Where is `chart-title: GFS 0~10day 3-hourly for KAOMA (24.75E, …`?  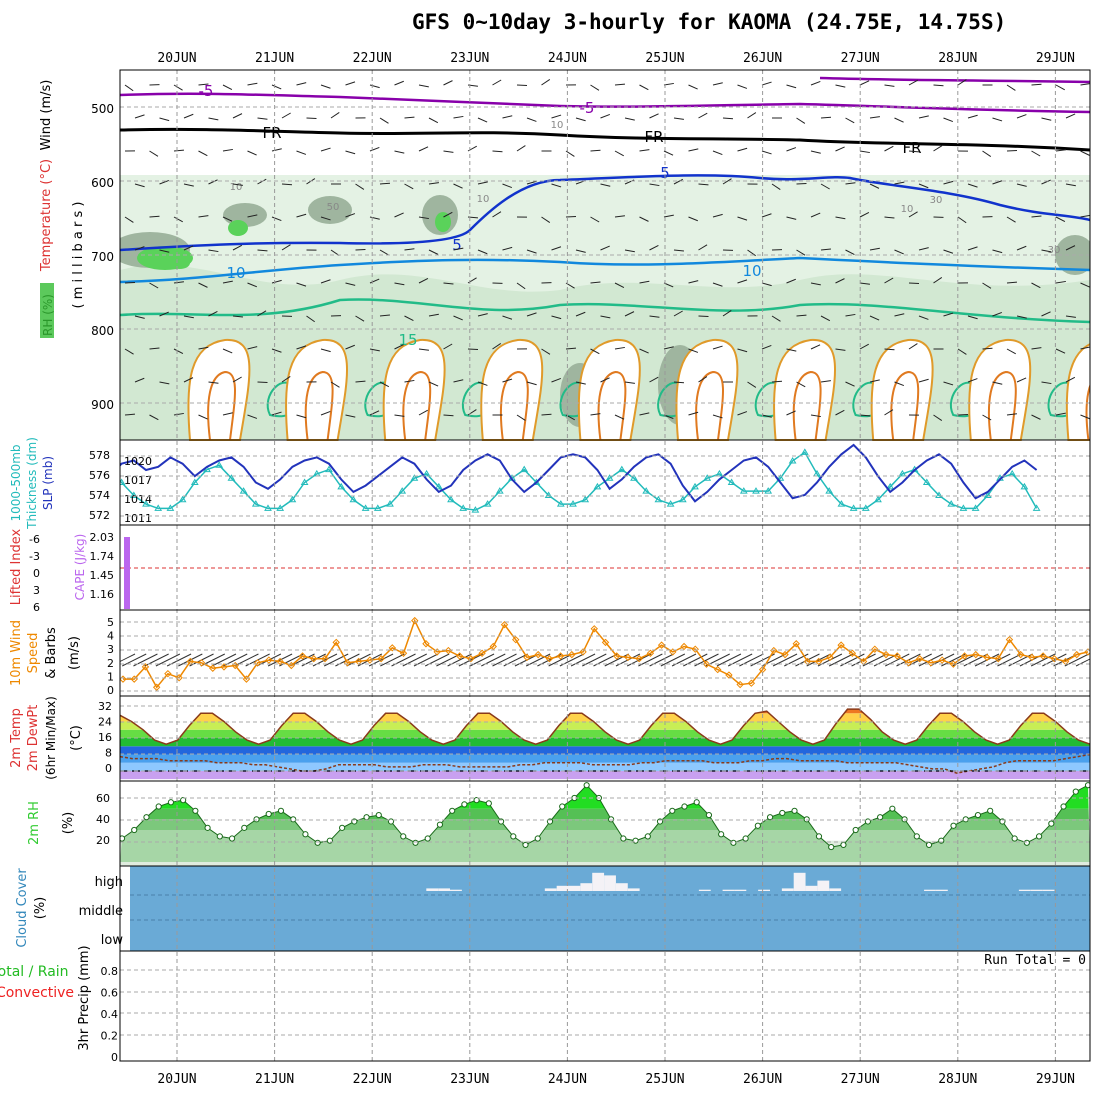
chart-title: GFS 0~10day 3-hourly for KAOMA (24.75E, … is located at coordinates (709, 22).